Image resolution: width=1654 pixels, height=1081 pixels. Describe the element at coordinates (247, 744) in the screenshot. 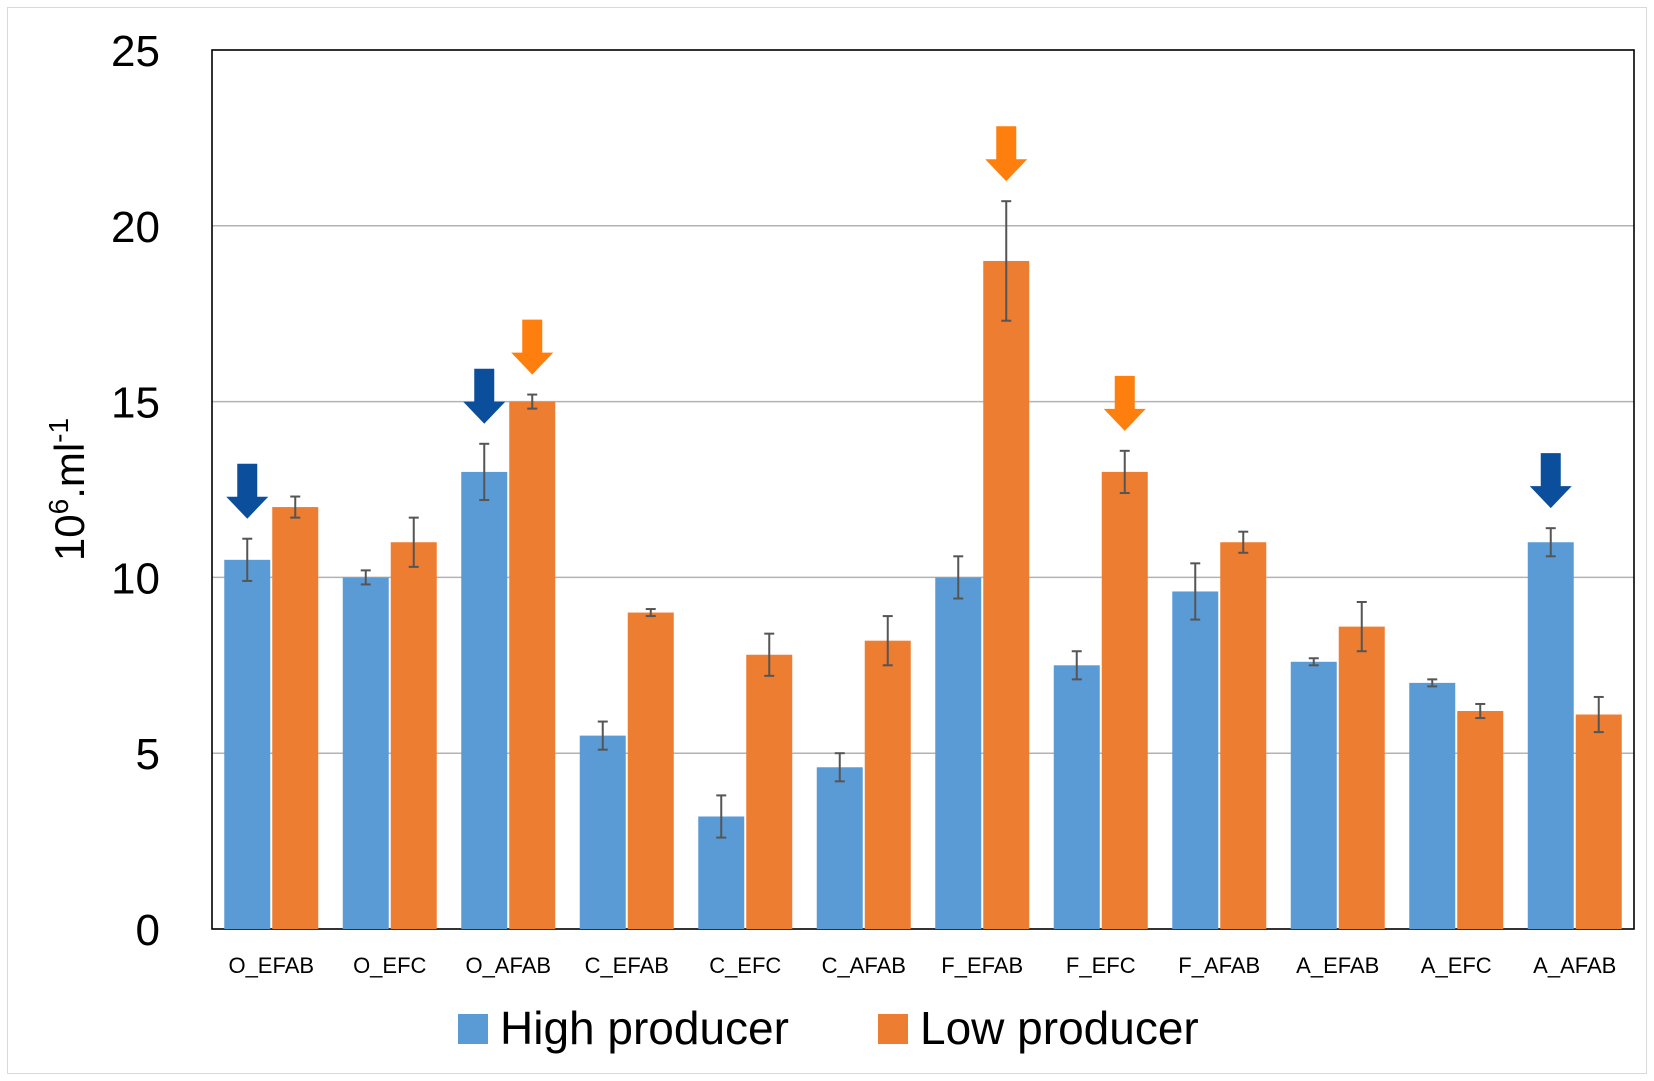

I see `bar-high-producer-O_EFAB` at that location.